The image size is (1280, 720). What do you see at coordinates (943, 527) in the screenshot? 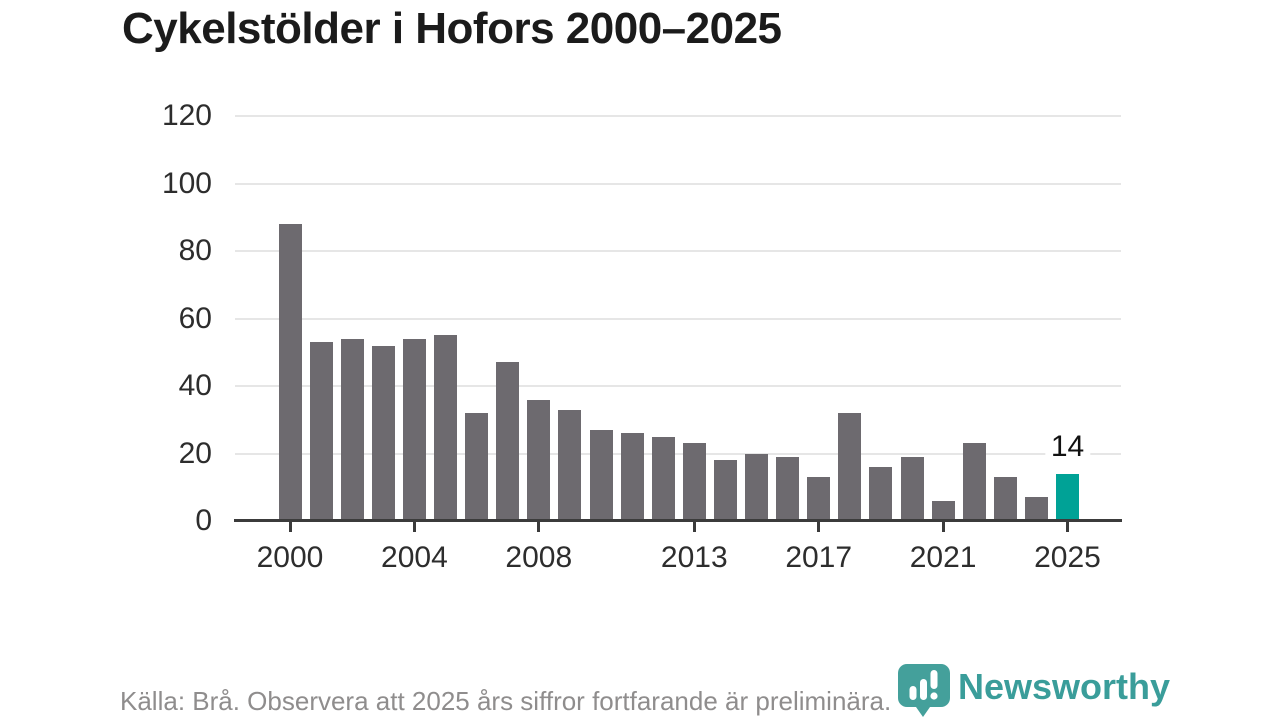
I see `x-axis-tick-2021` at bounding box center [943, 527].